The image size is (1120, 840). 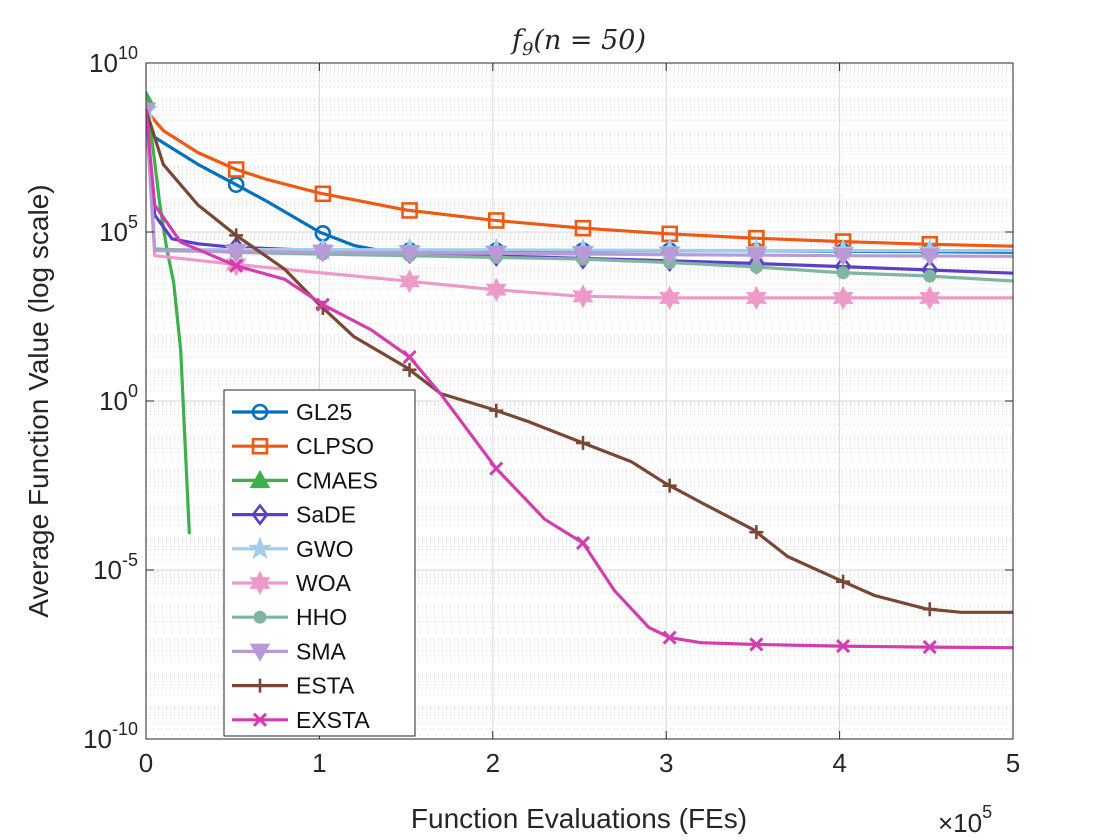 What do you see at coordinates (115, 567) in the screenshot?
I see `y-tick-label: 10⁻⁵` at bounding box center [115, 567].